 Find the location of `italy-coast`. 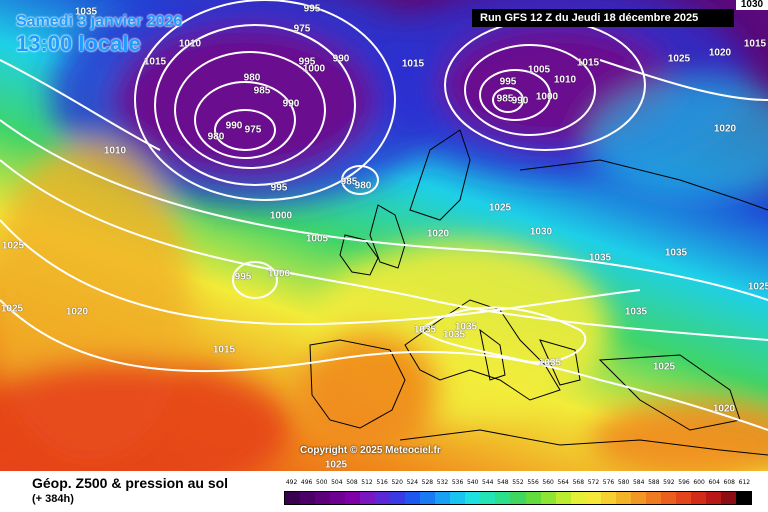

italy-coast is located at coordinates (492, 354).